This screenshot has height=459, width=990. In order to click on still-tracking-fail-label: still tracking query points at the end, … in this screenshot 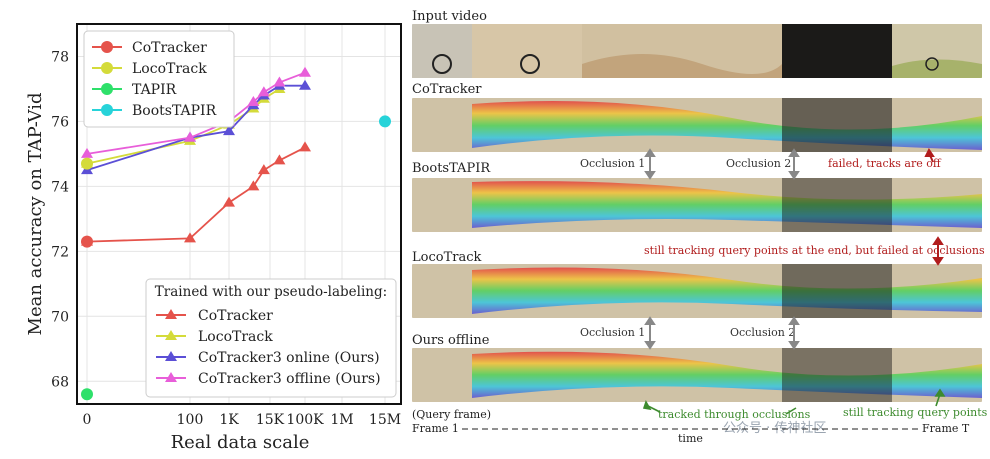, I will do `click(814, 250)`.